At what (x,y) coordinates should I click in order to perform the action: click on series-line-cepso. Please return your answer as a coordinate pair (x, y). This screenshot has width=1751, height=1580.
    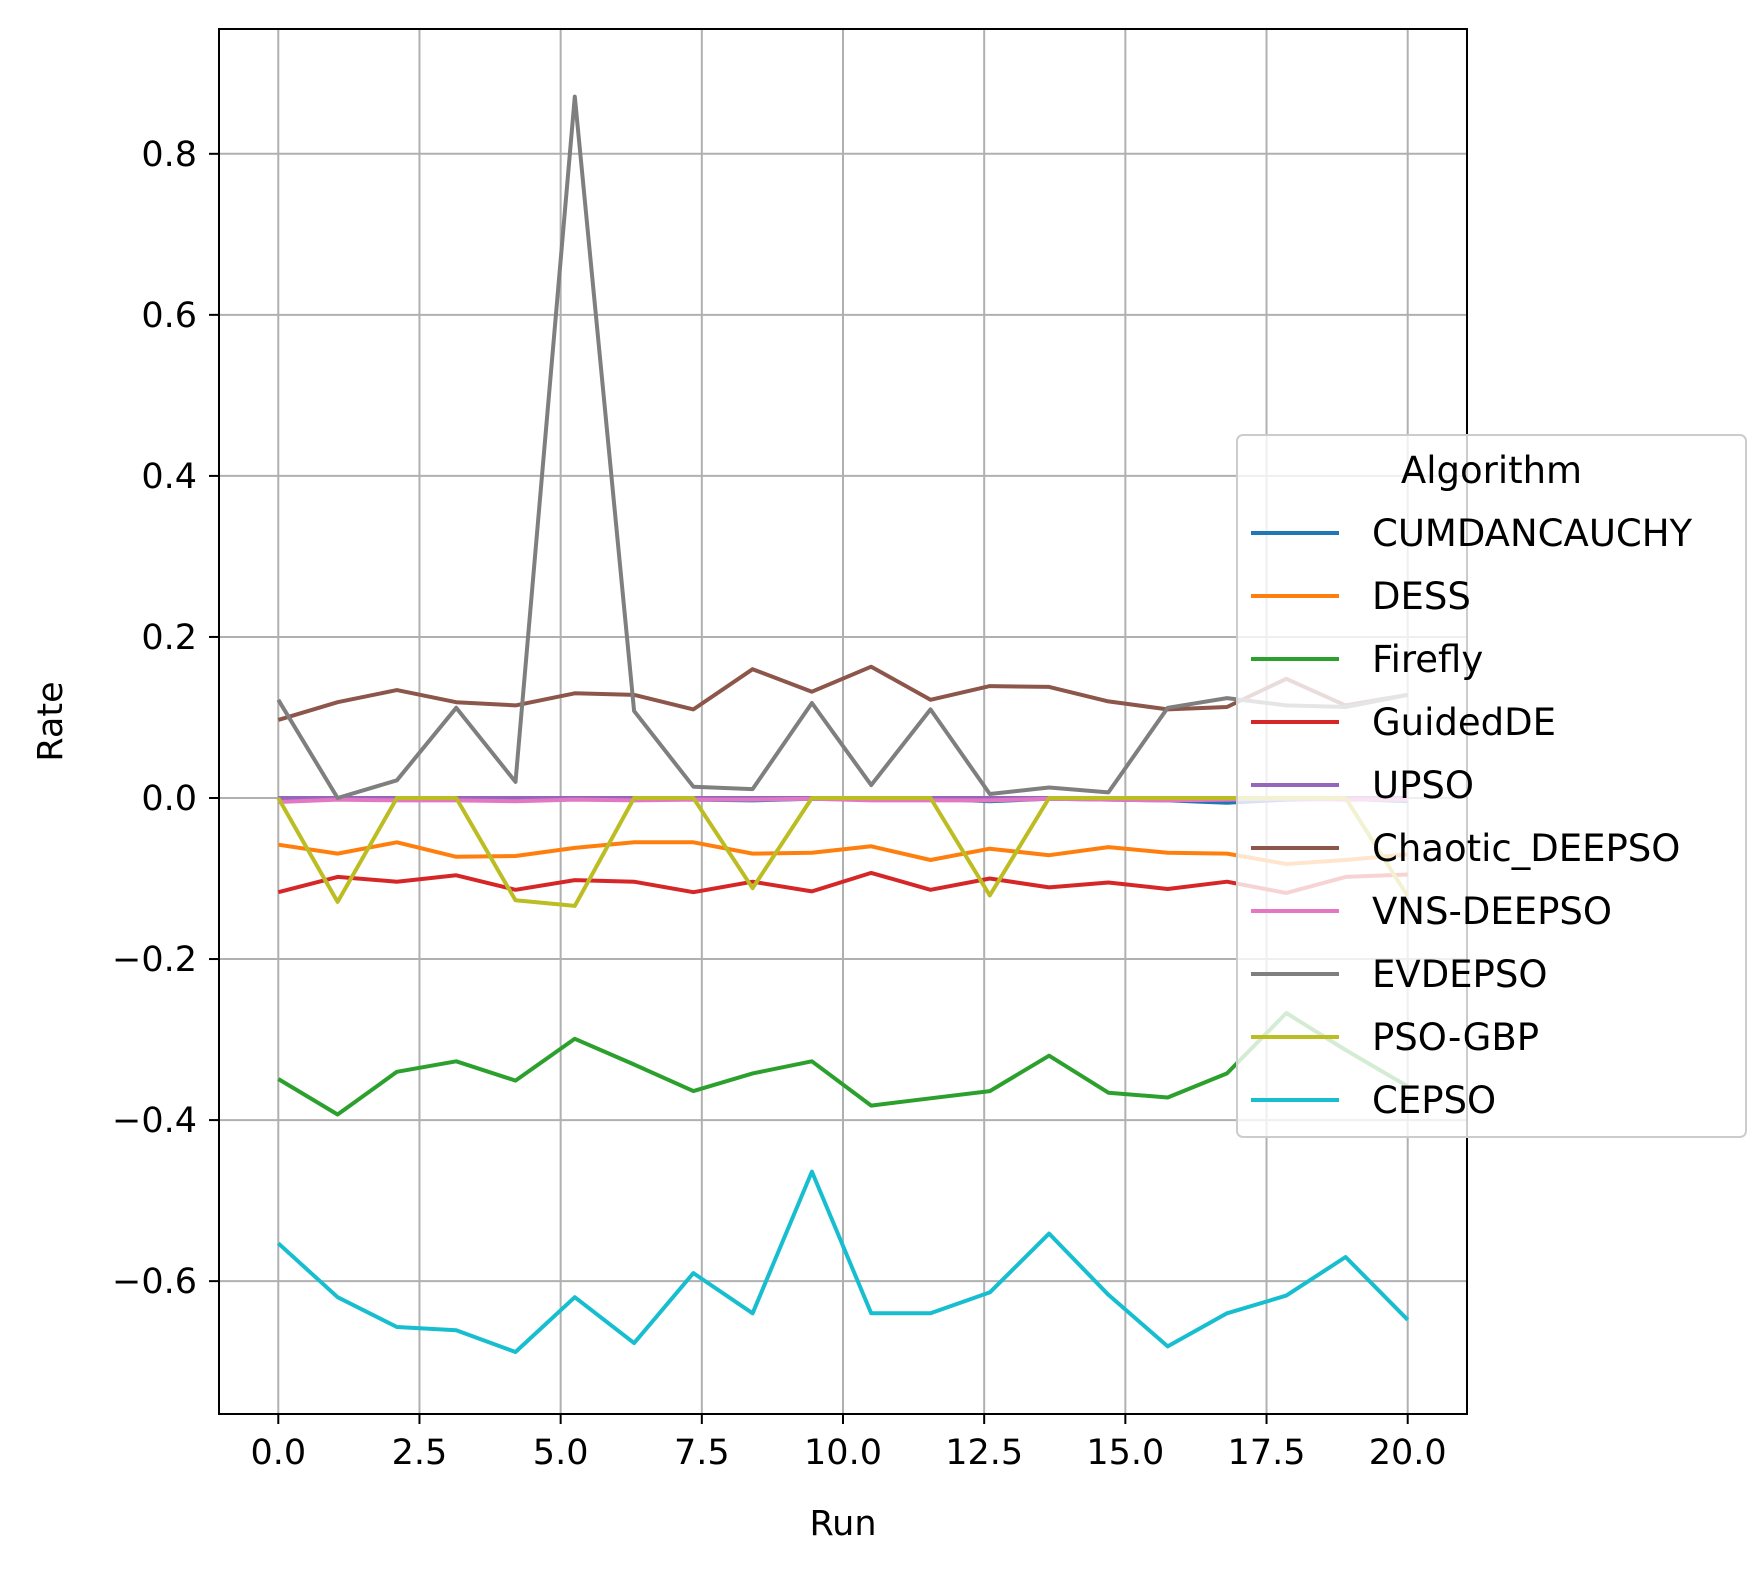
    Looking at the image, I should click on (843, 1261).